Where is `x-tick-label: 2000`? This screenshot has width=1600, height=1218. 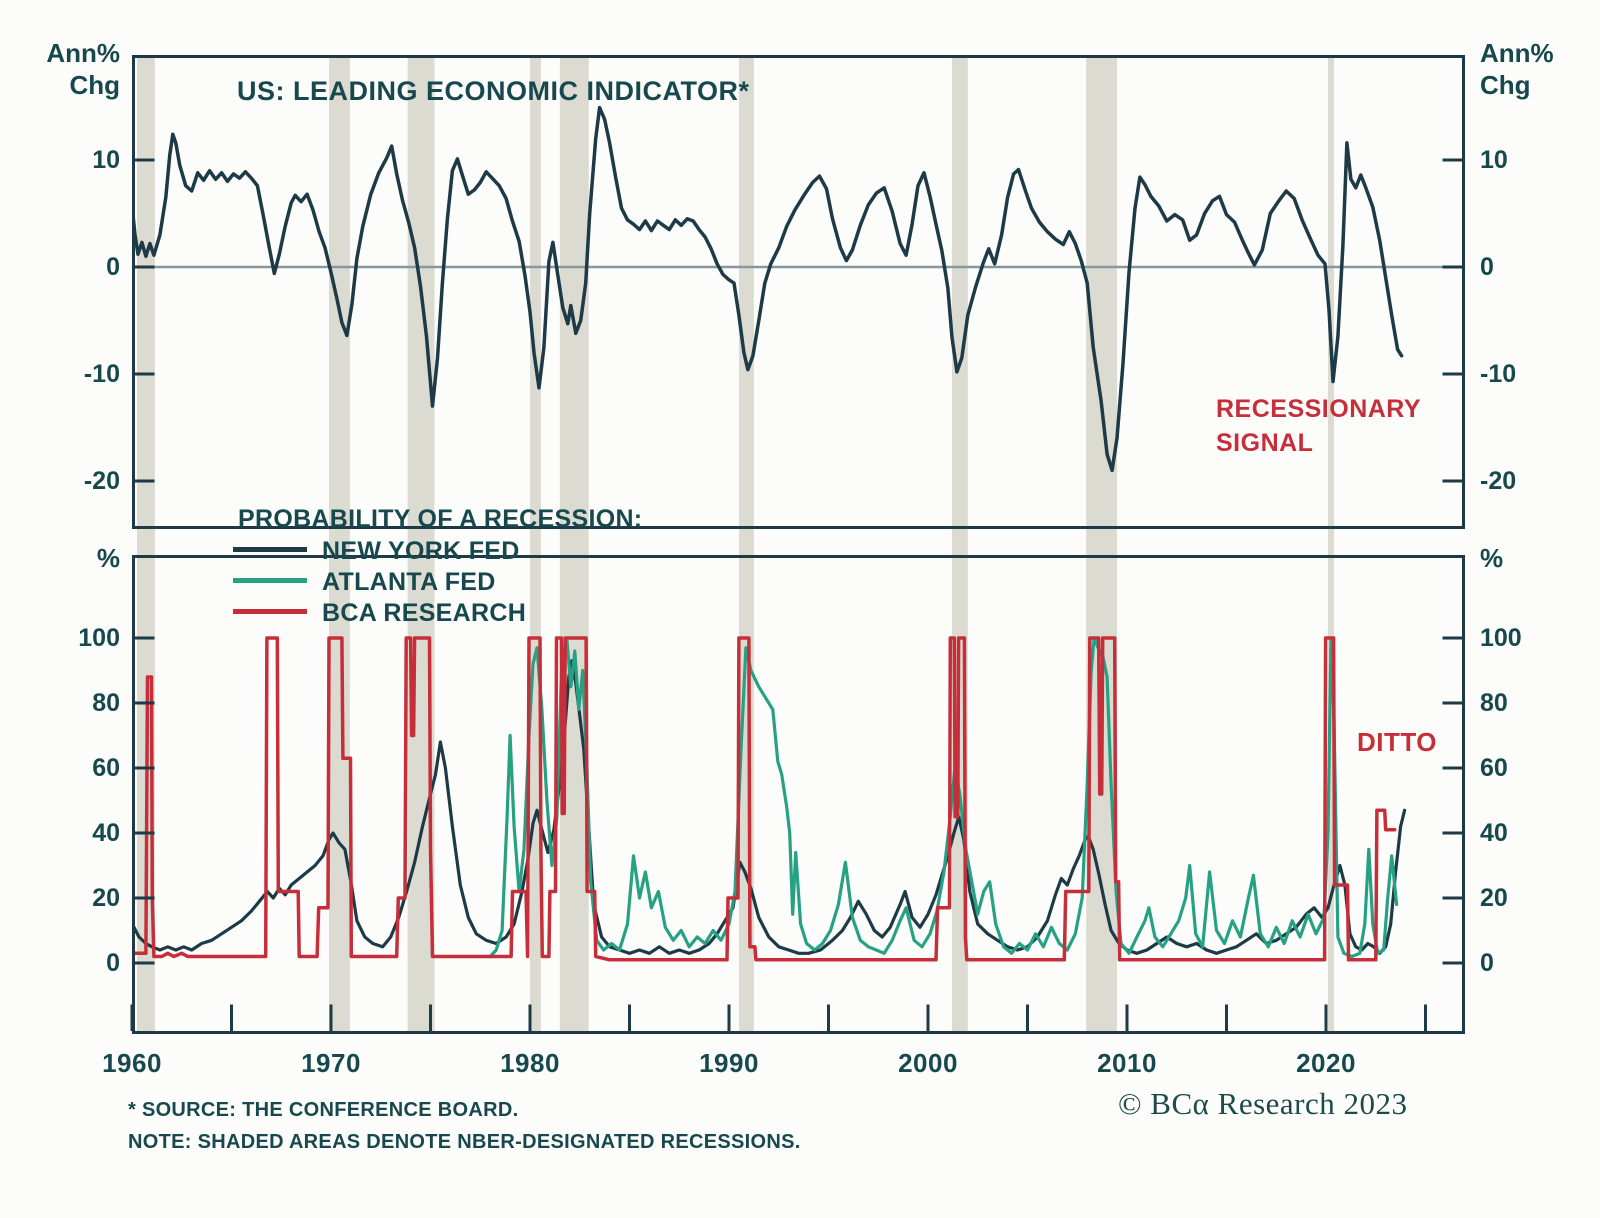
x-tick-label: 2000 is located at coordinates (928, 1063).